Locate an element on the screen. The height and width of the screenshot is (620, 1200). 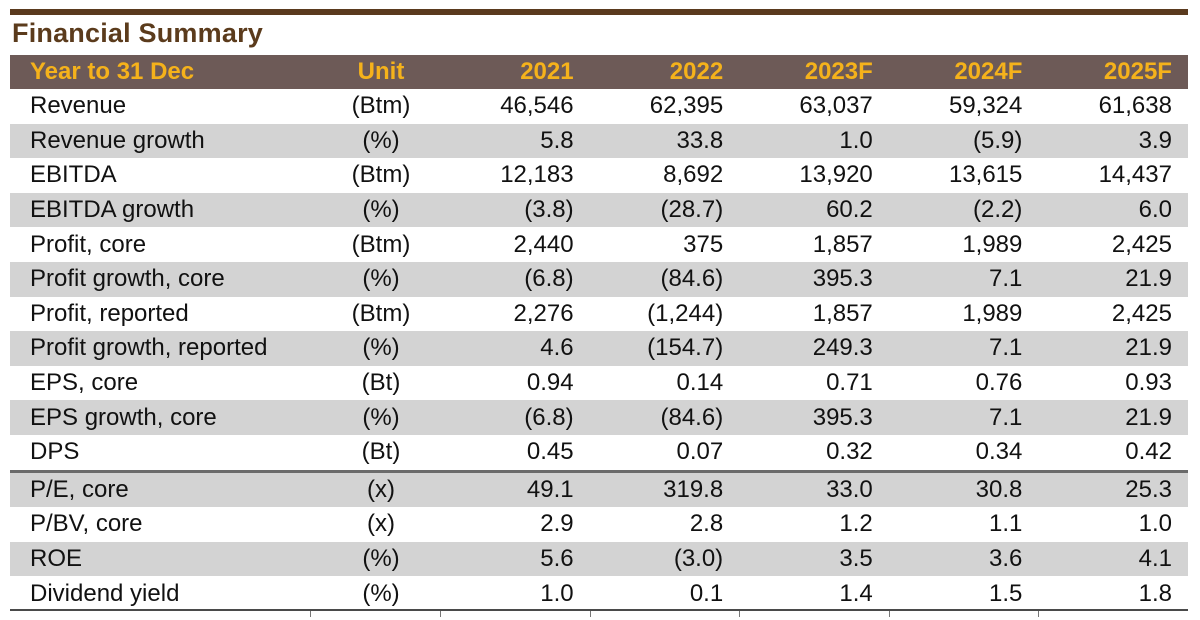
row-label: EBITDA growth is located at coordinates (112, 210).